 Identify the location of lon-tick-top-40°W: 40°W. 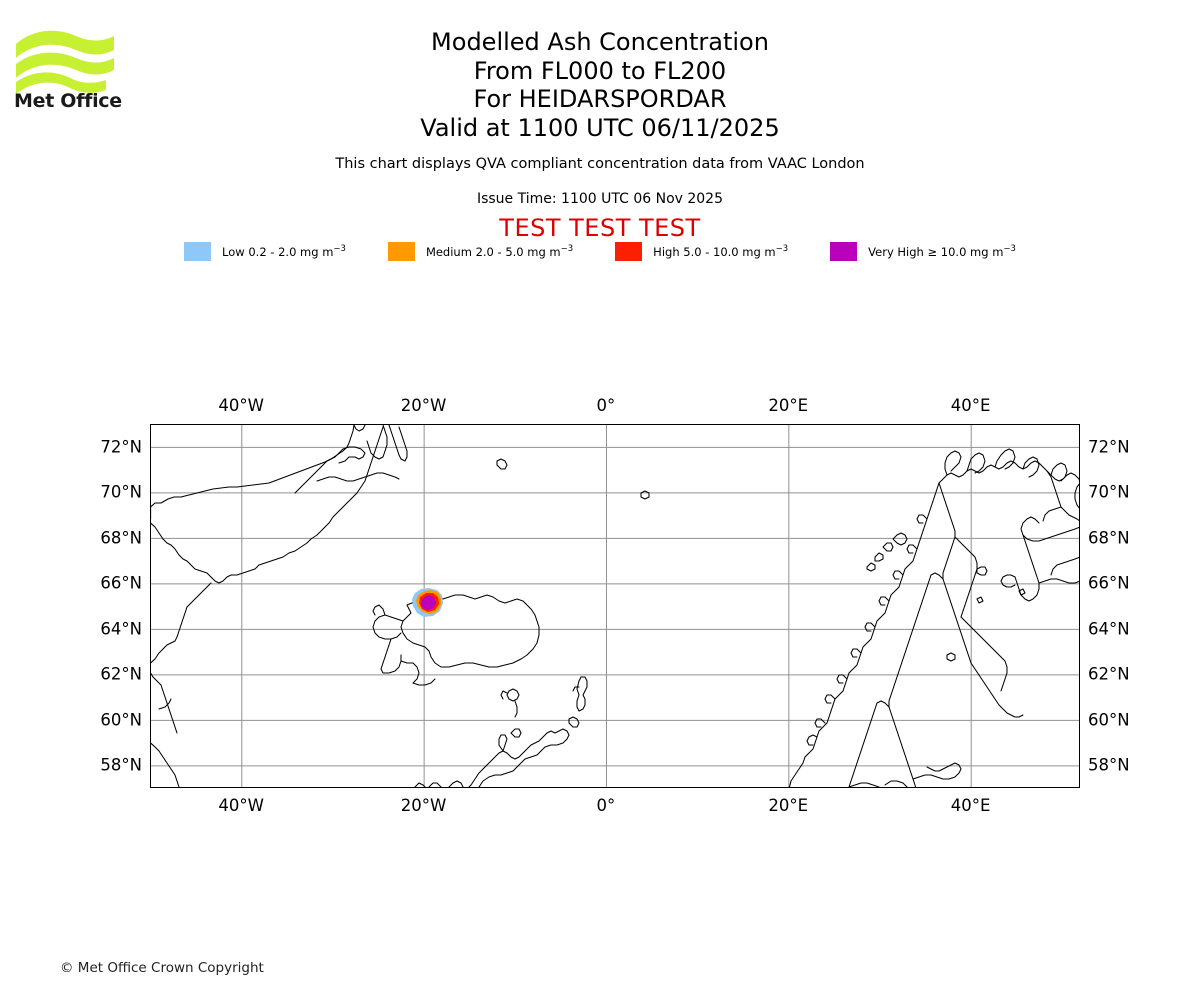
(241, 405).